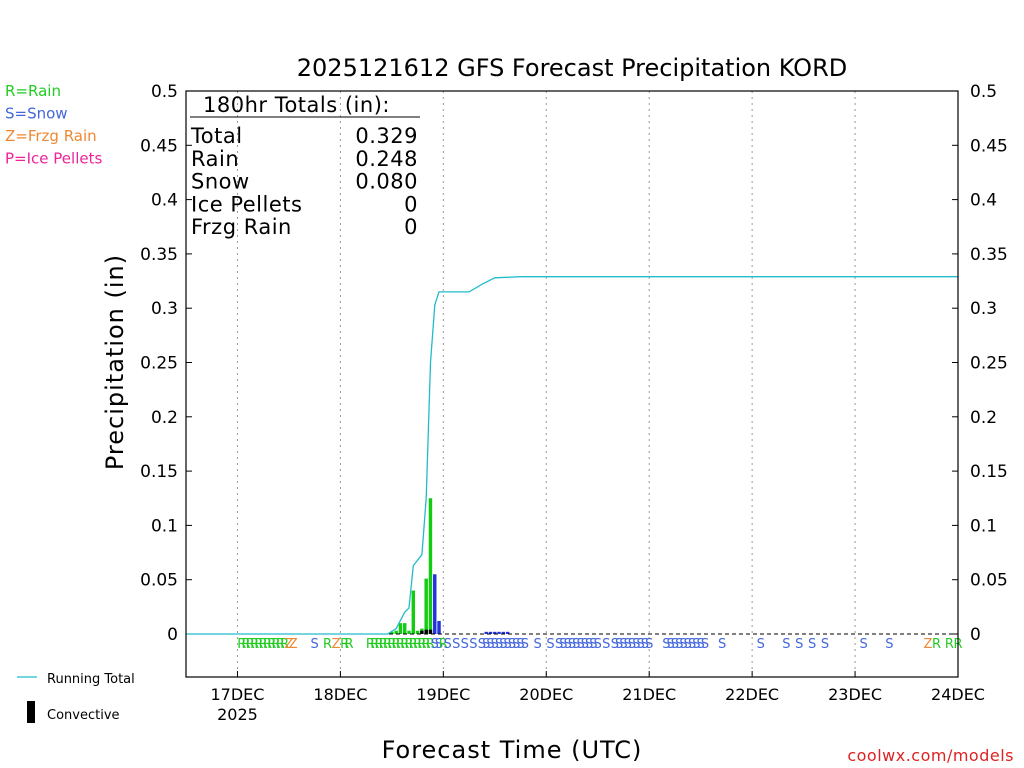 The width and height of the screenshot is (1024, 768). Describe the element at coordinates (386, 136) in the screenshot. I see `totals-value: 0.329` at that location.